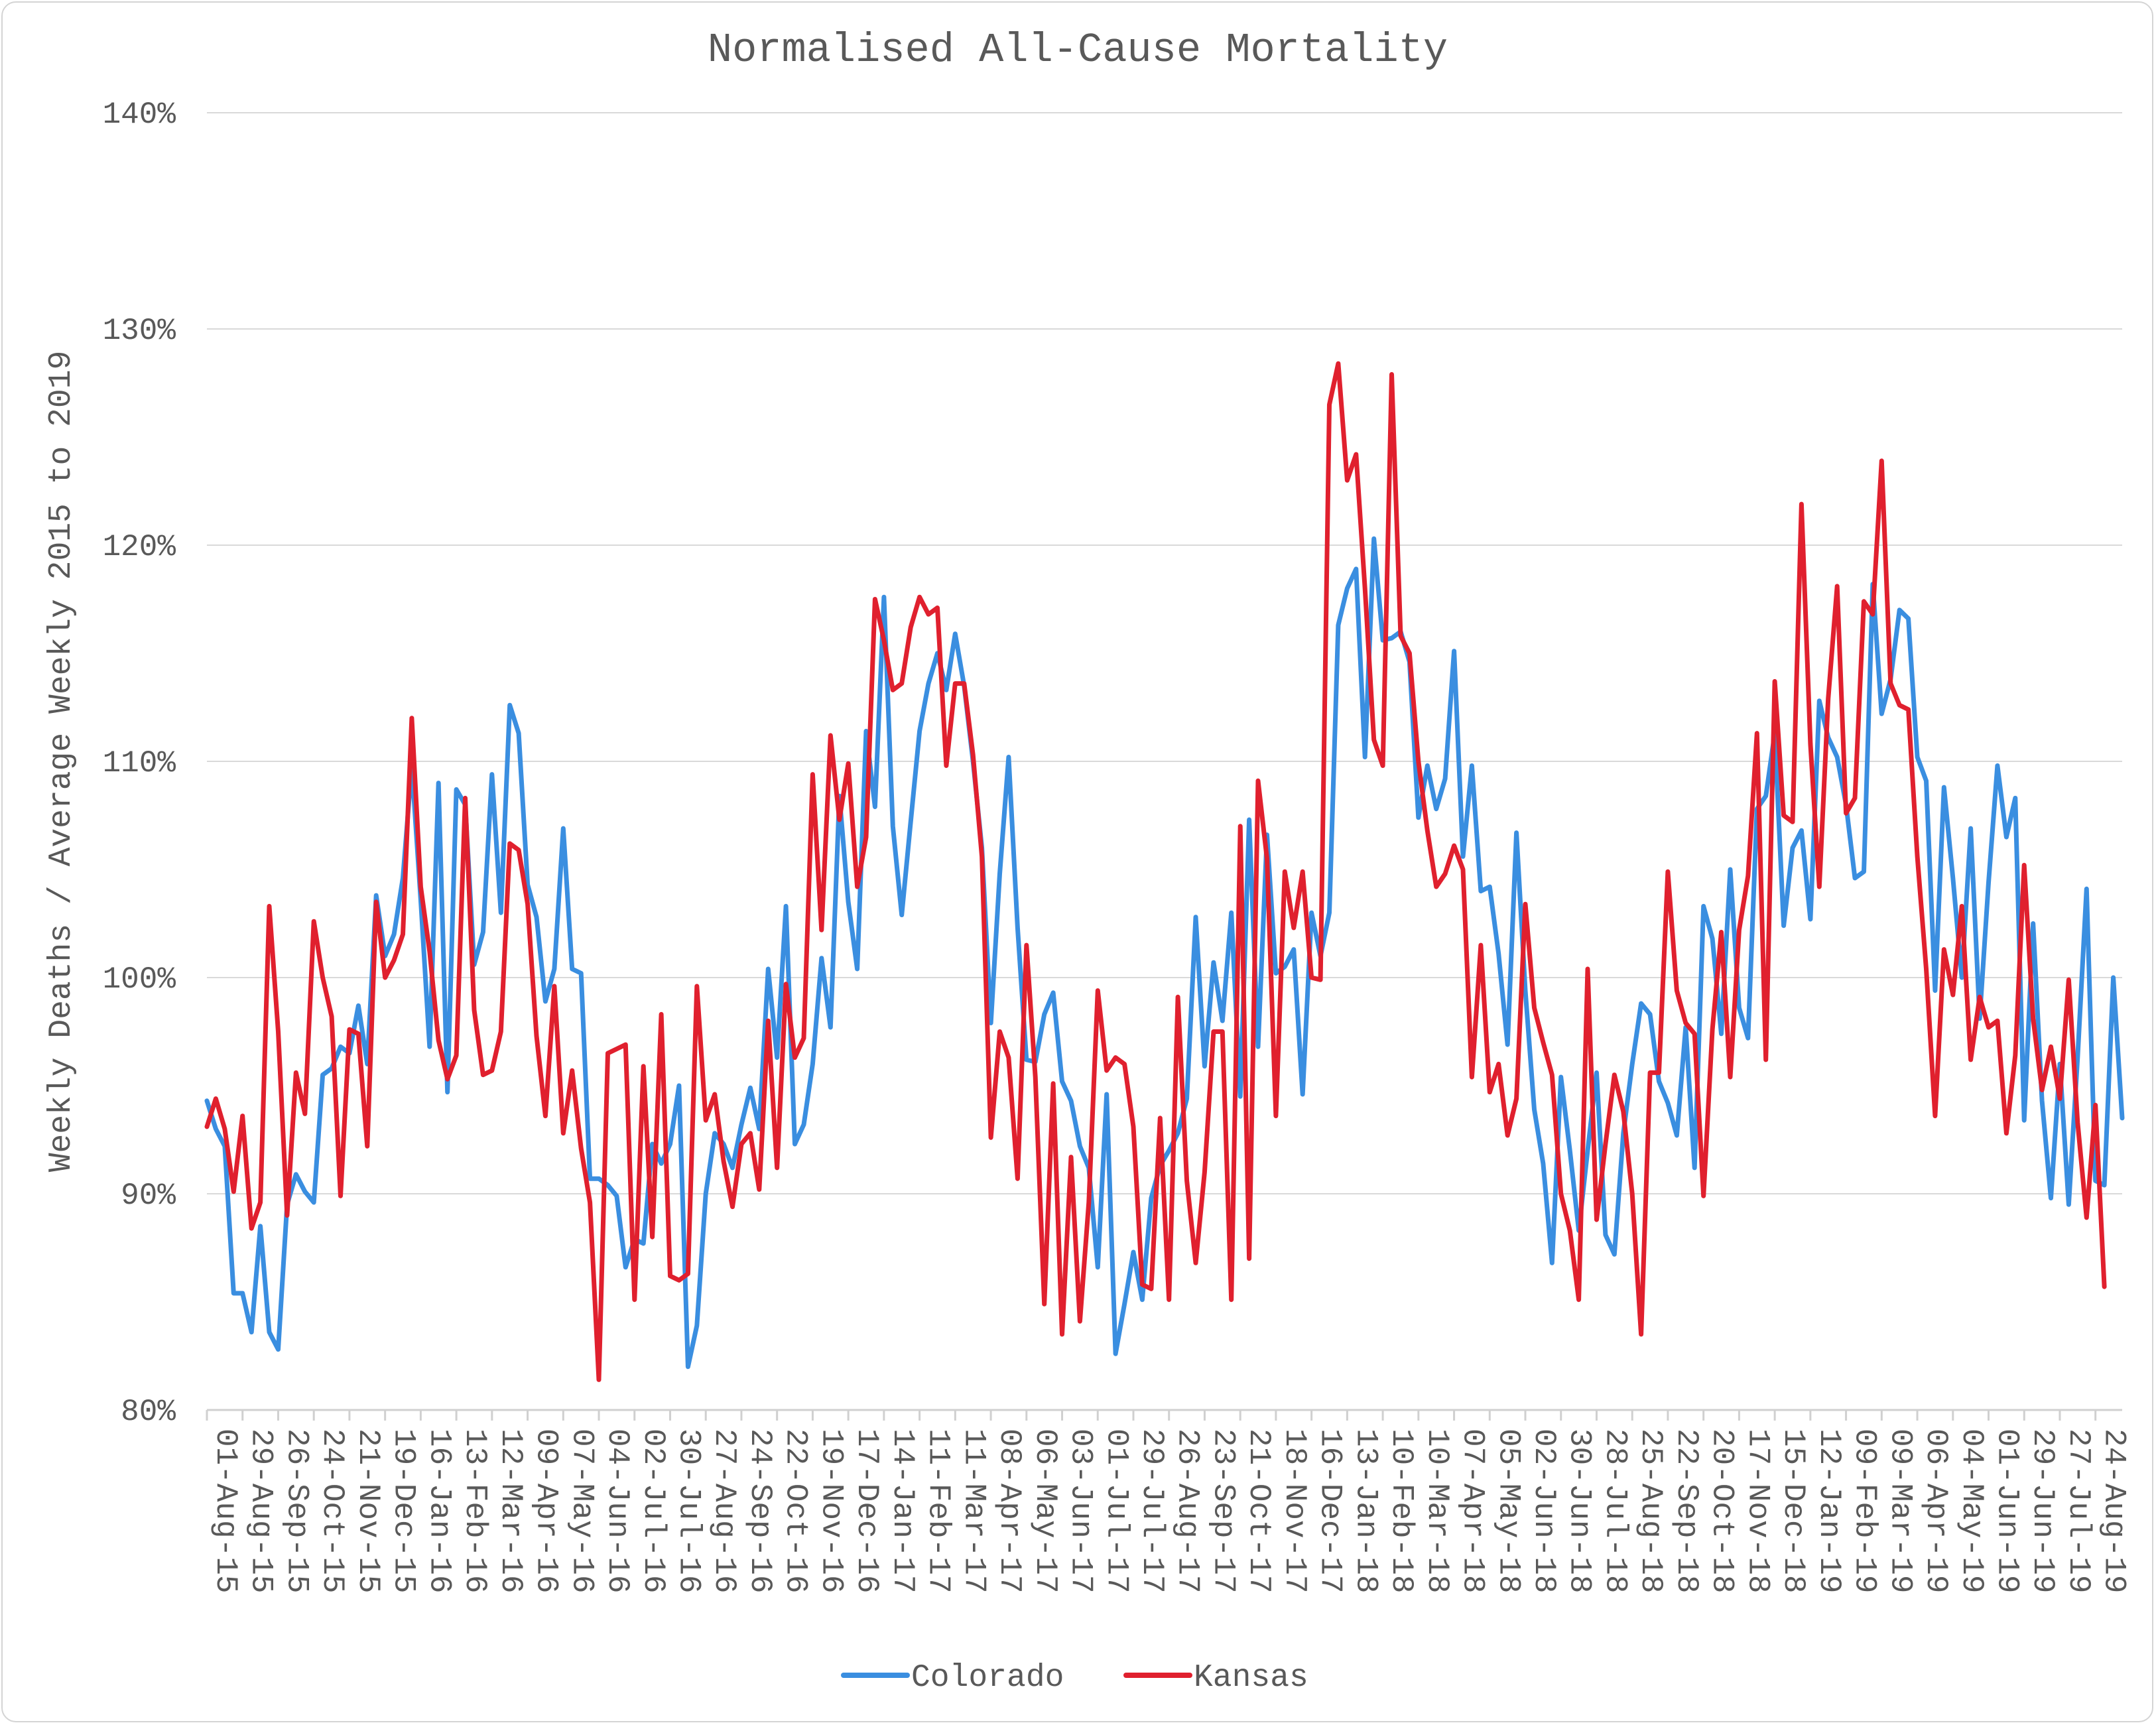 The height and width of the screenshot is (1725, 2156). I want to click on x-tick-label: 14-Jan-17, so click(902, 1511).